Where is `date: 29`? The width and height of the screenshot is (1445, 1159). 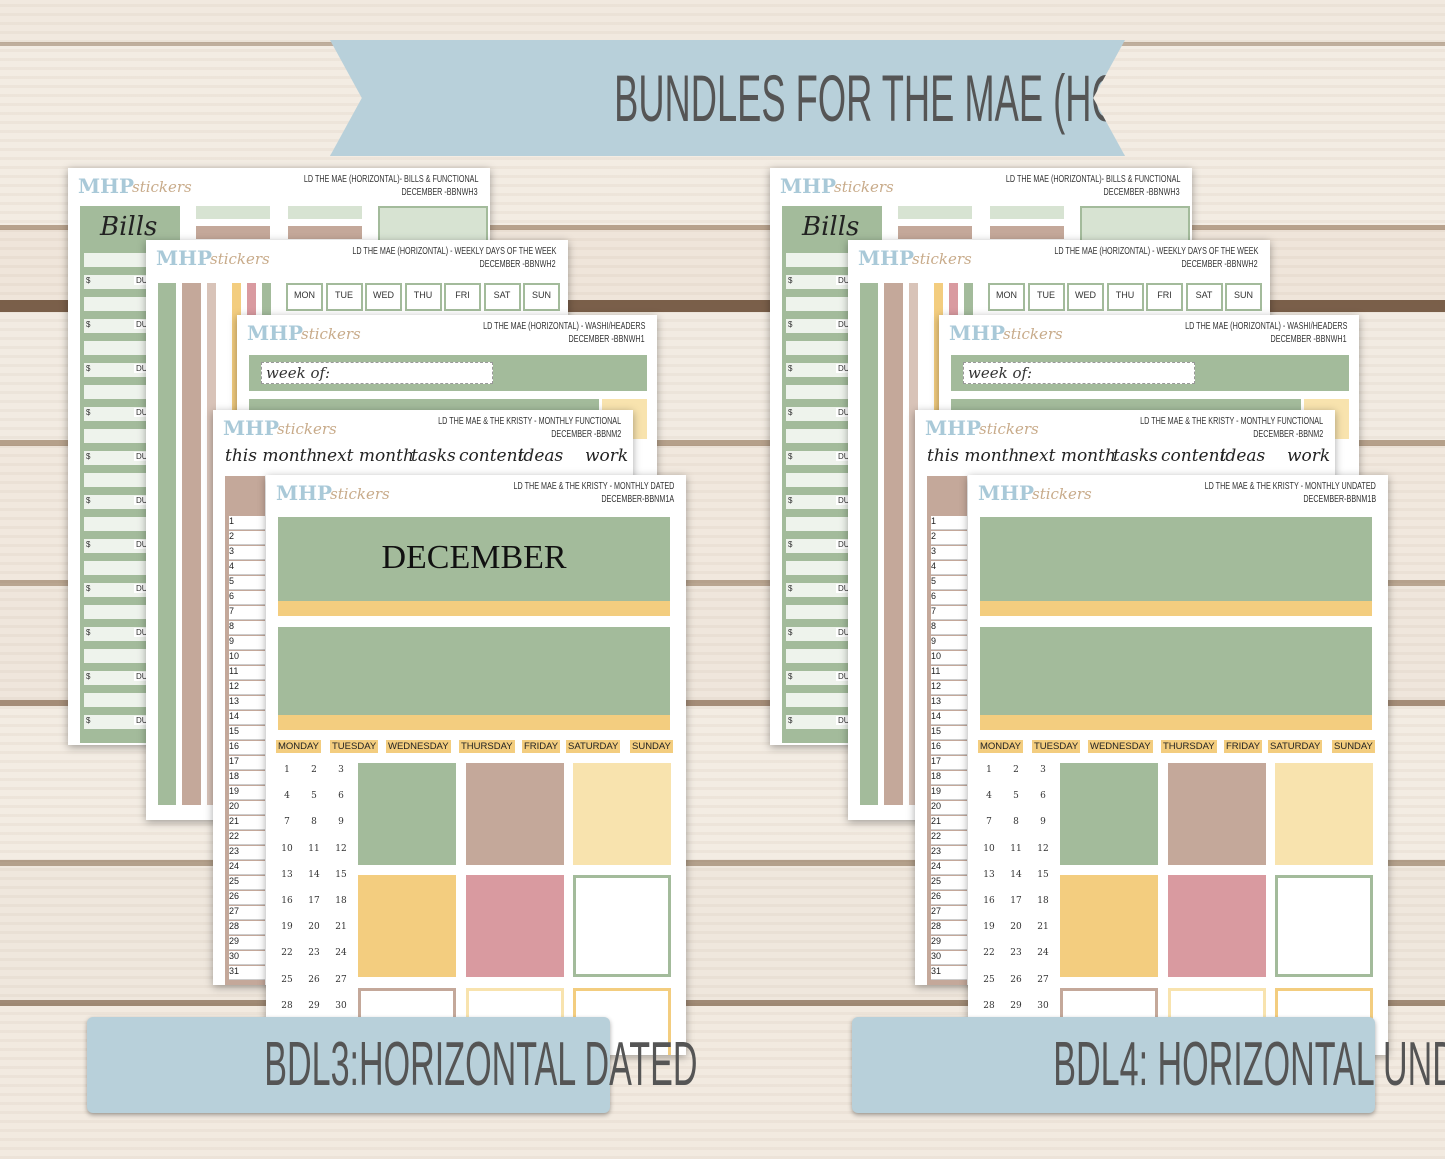
date: 29 is located at coordinates (1016, 1005).